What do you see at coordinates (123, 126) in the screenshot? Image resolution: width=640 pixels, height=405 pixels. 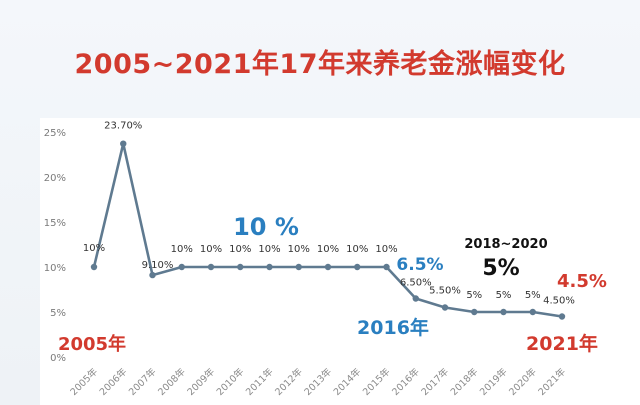 I see `data-label: 23.70%` at bounding box center [123, 126].